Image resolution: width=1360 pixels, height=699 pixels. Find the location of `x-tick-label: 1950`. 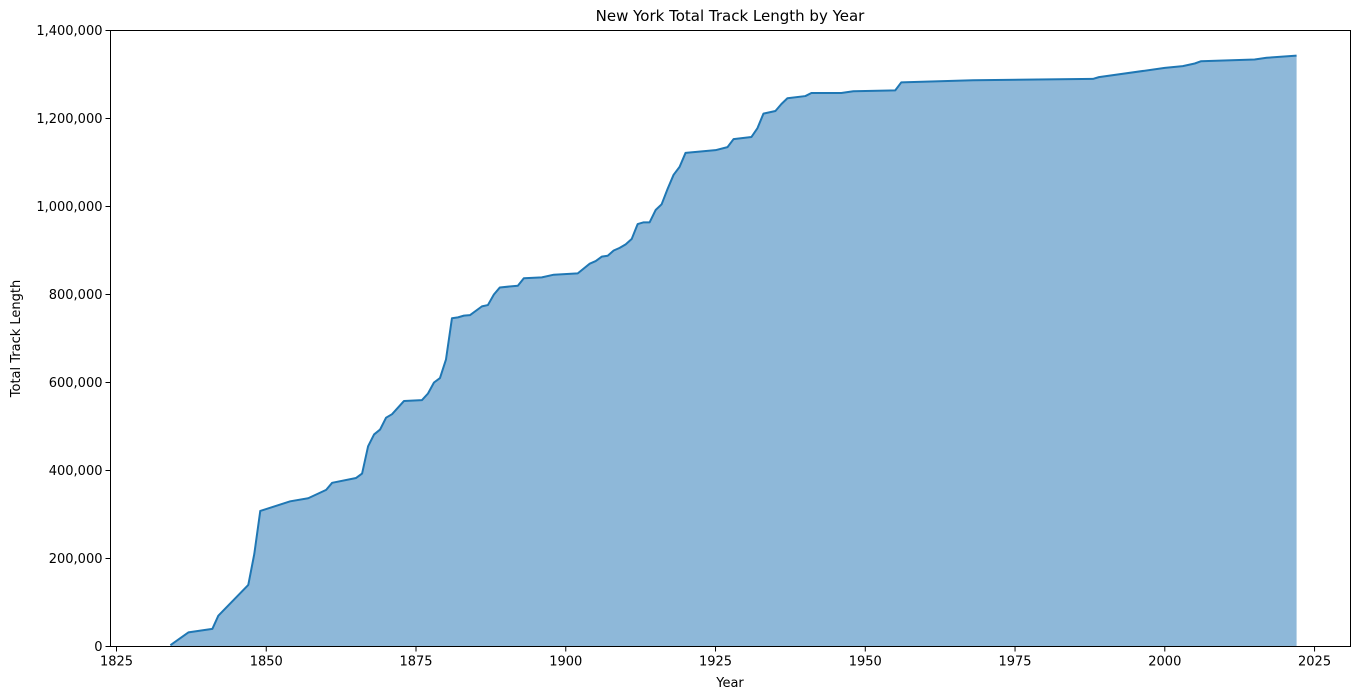

x-tick-label: 1950 is located at coordinates (865, 662).